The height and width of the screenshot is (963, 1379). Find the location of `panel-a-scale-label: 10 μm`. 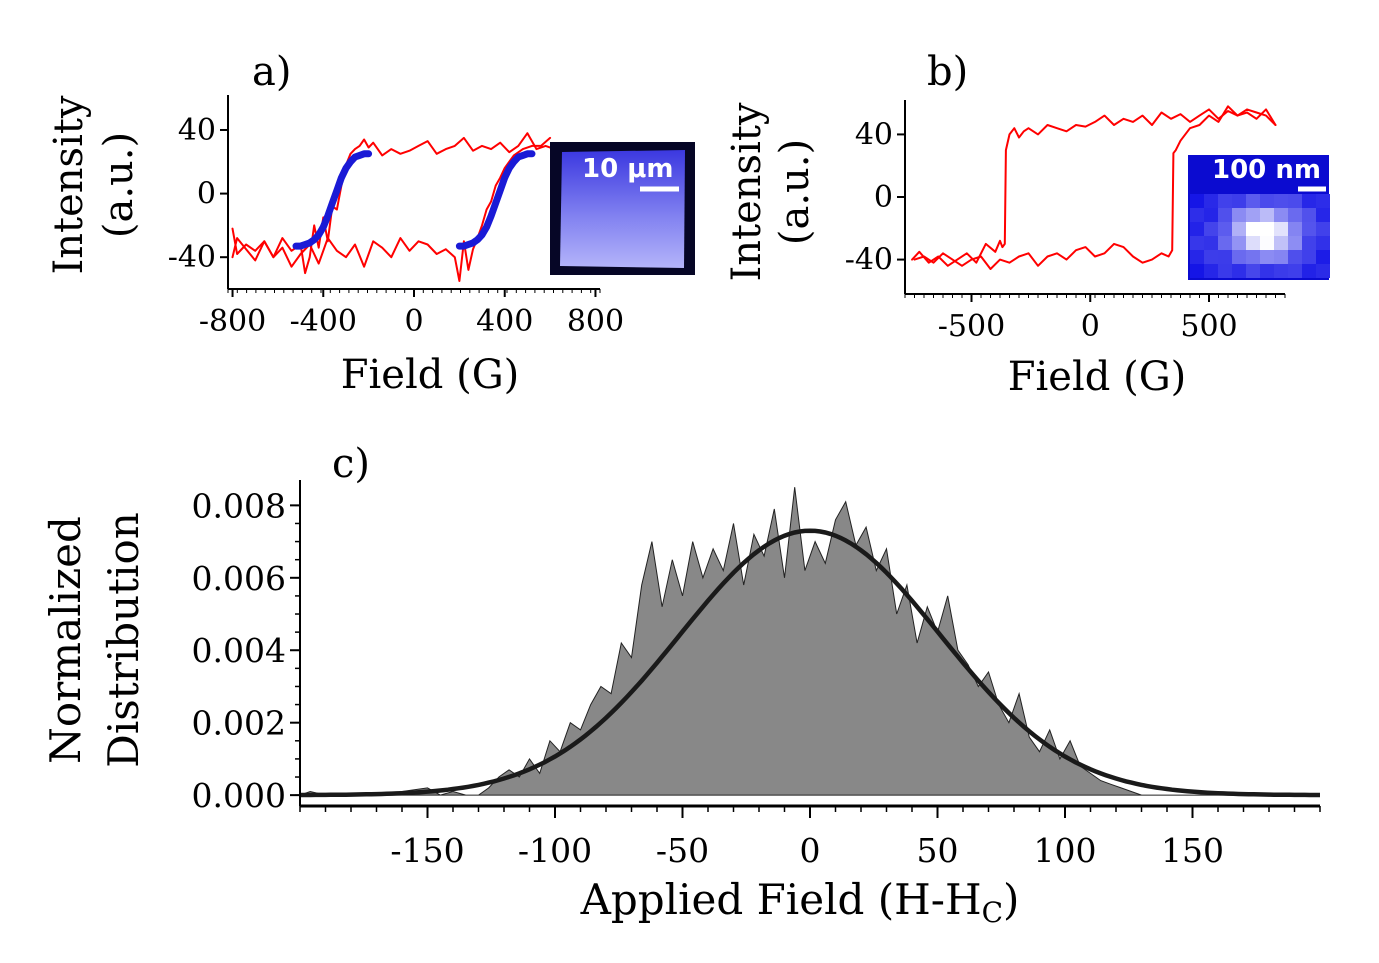

panel-a-scale-label: 10 μm is located at coordinates (627, 169).